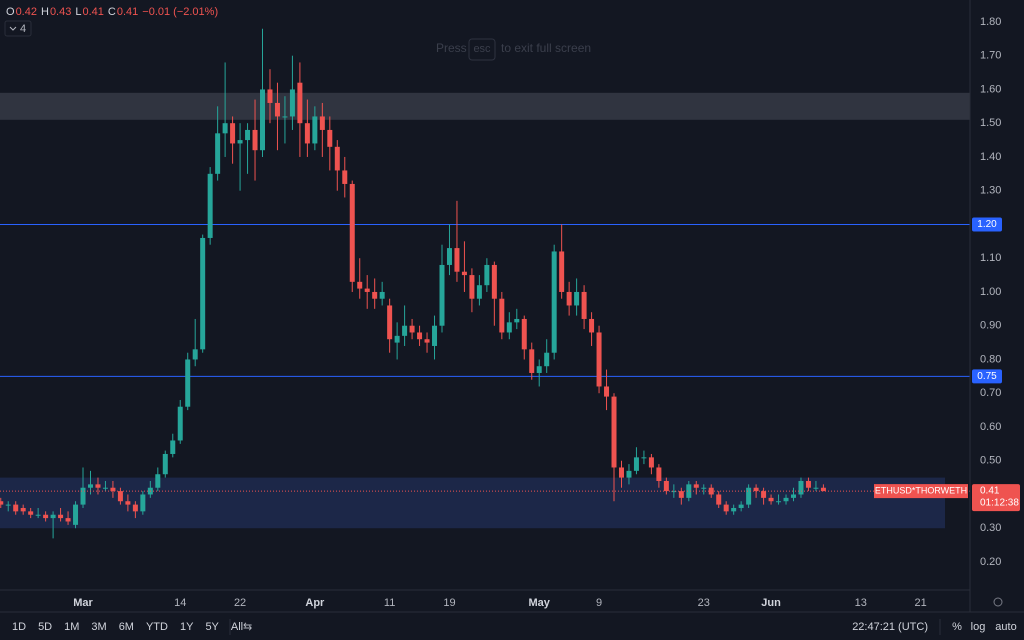  Describe the element at coordinates (157, 627) in the screenshot. I see `interval-button: YTD` at that location.